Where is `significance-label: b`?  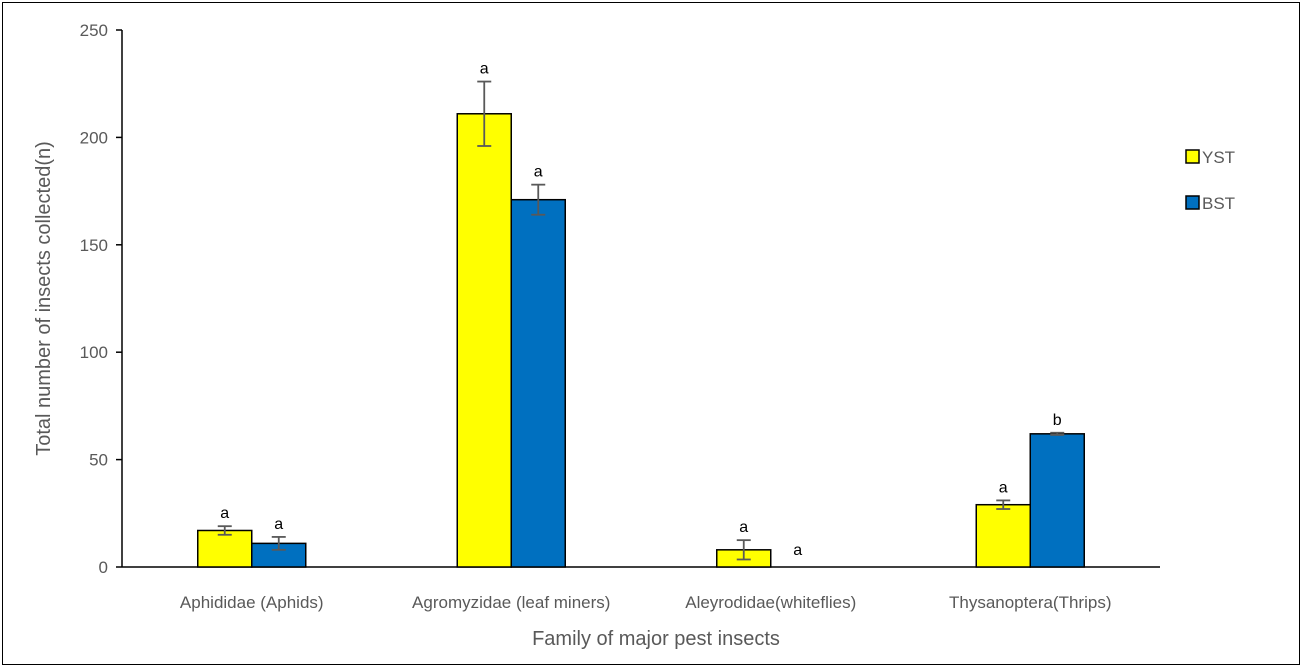 significance-label: b is located at coordinates (1057, 420).